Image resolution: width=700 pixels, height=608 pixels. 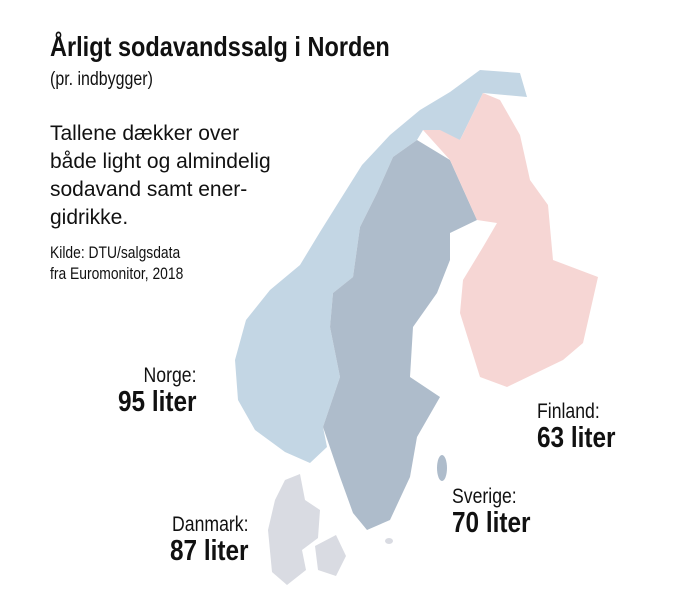 What do you see at coordinates (400, 335) in the screenshot?
I see `sweden-region` at bounding box center [400, 335].